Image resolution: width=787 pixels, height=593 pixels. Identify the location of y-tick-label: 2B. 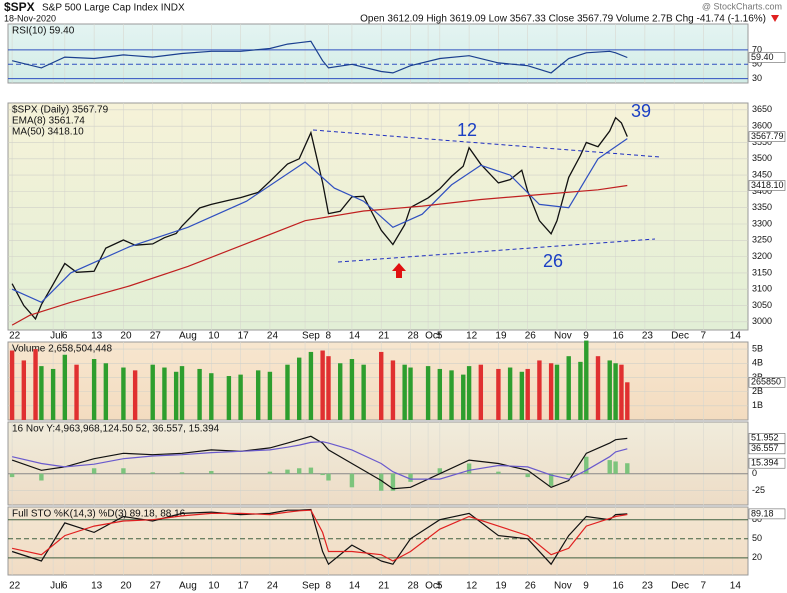
(757, 391).